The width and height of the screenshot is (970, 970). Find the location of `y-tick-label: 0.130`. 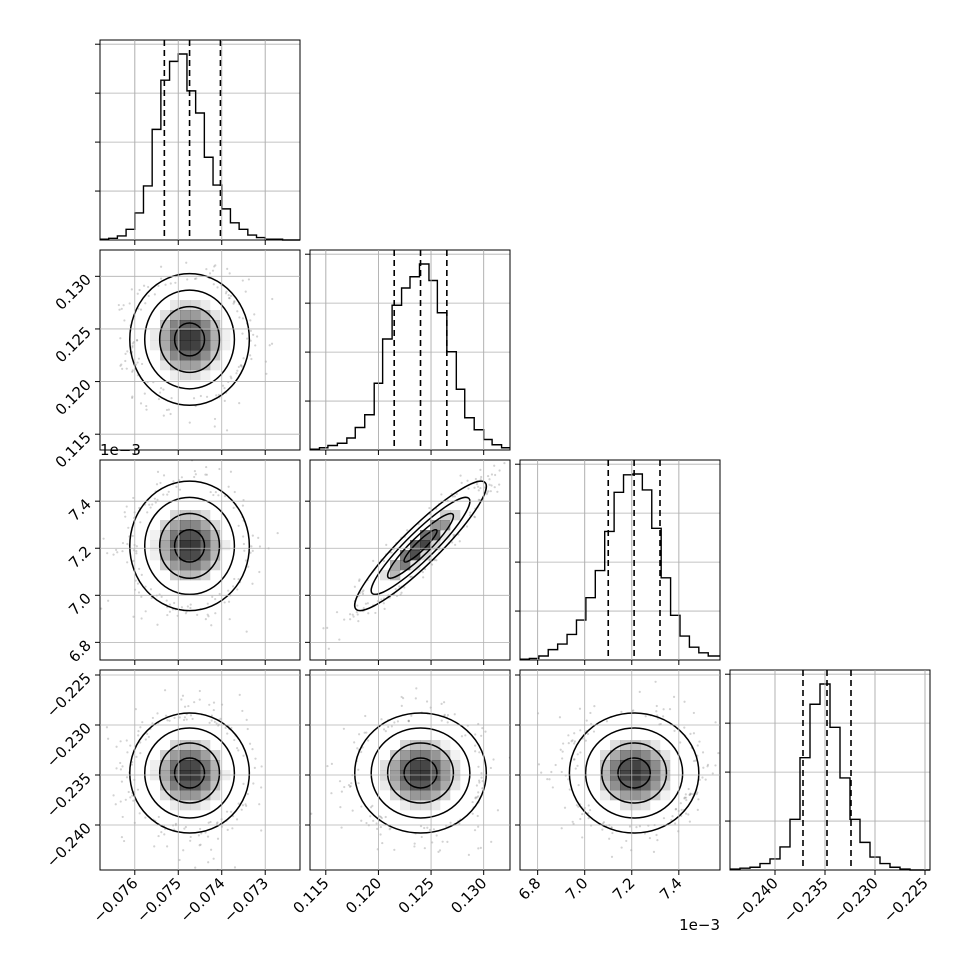

y-tick-label: 0.130 is located at coordinates (73, 291).